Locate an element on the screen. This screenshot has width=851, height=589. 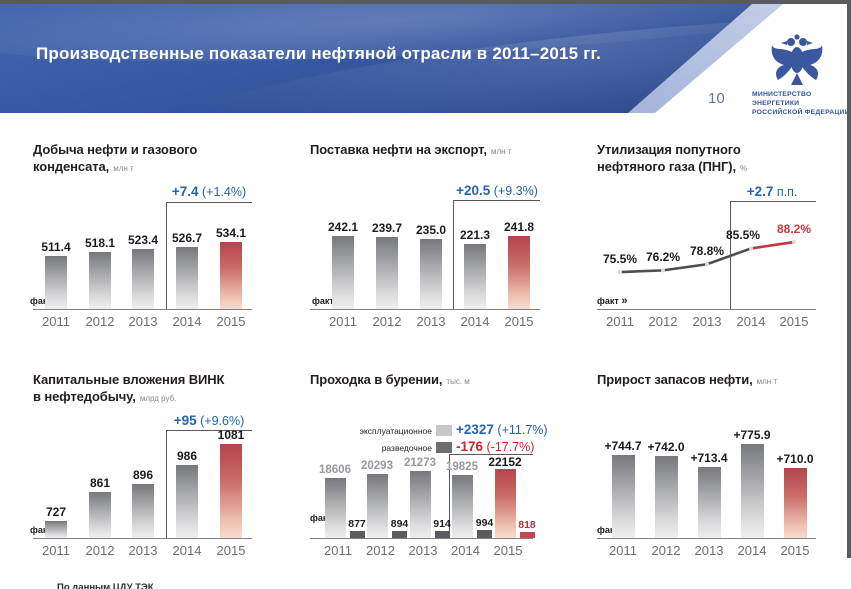
ministry-emblem-icon is located at coordinates (797, 59).